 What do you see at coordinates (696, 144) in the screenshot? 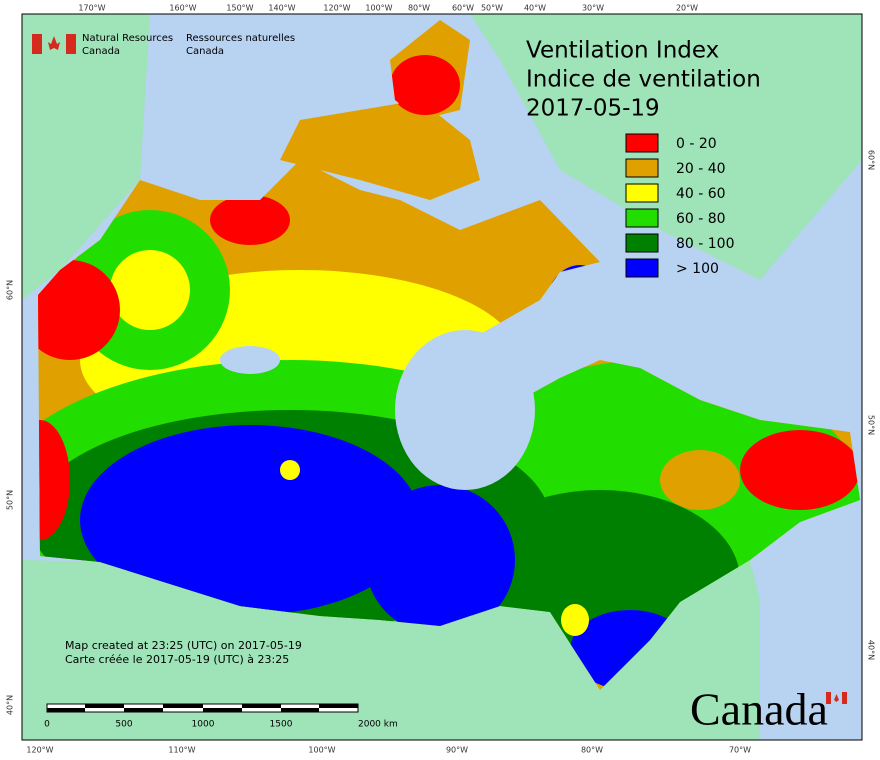
I see `legend-label: 0 - 20` at bounding box center [696, 144].